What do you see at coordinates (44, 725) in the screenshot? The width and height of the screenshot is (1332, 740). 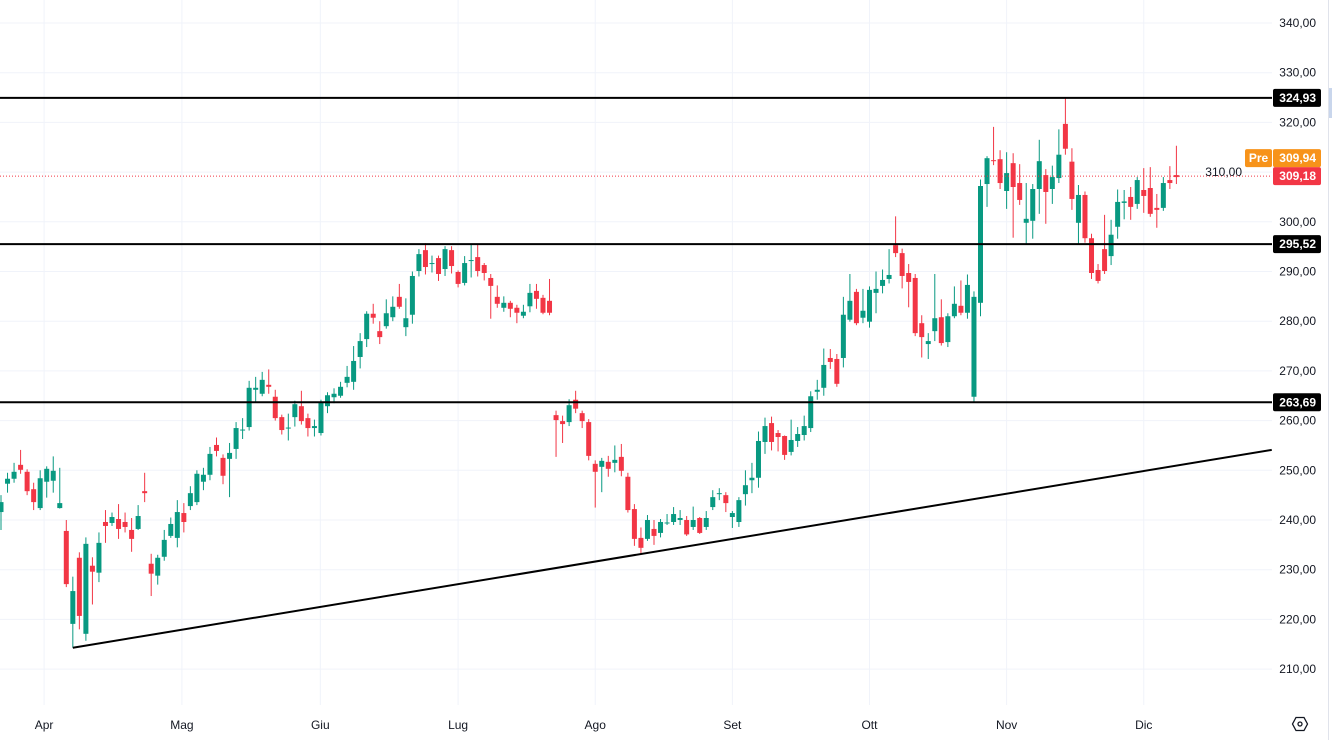 I see `time-tick-label: Apr` at bounding box center [44, 725].